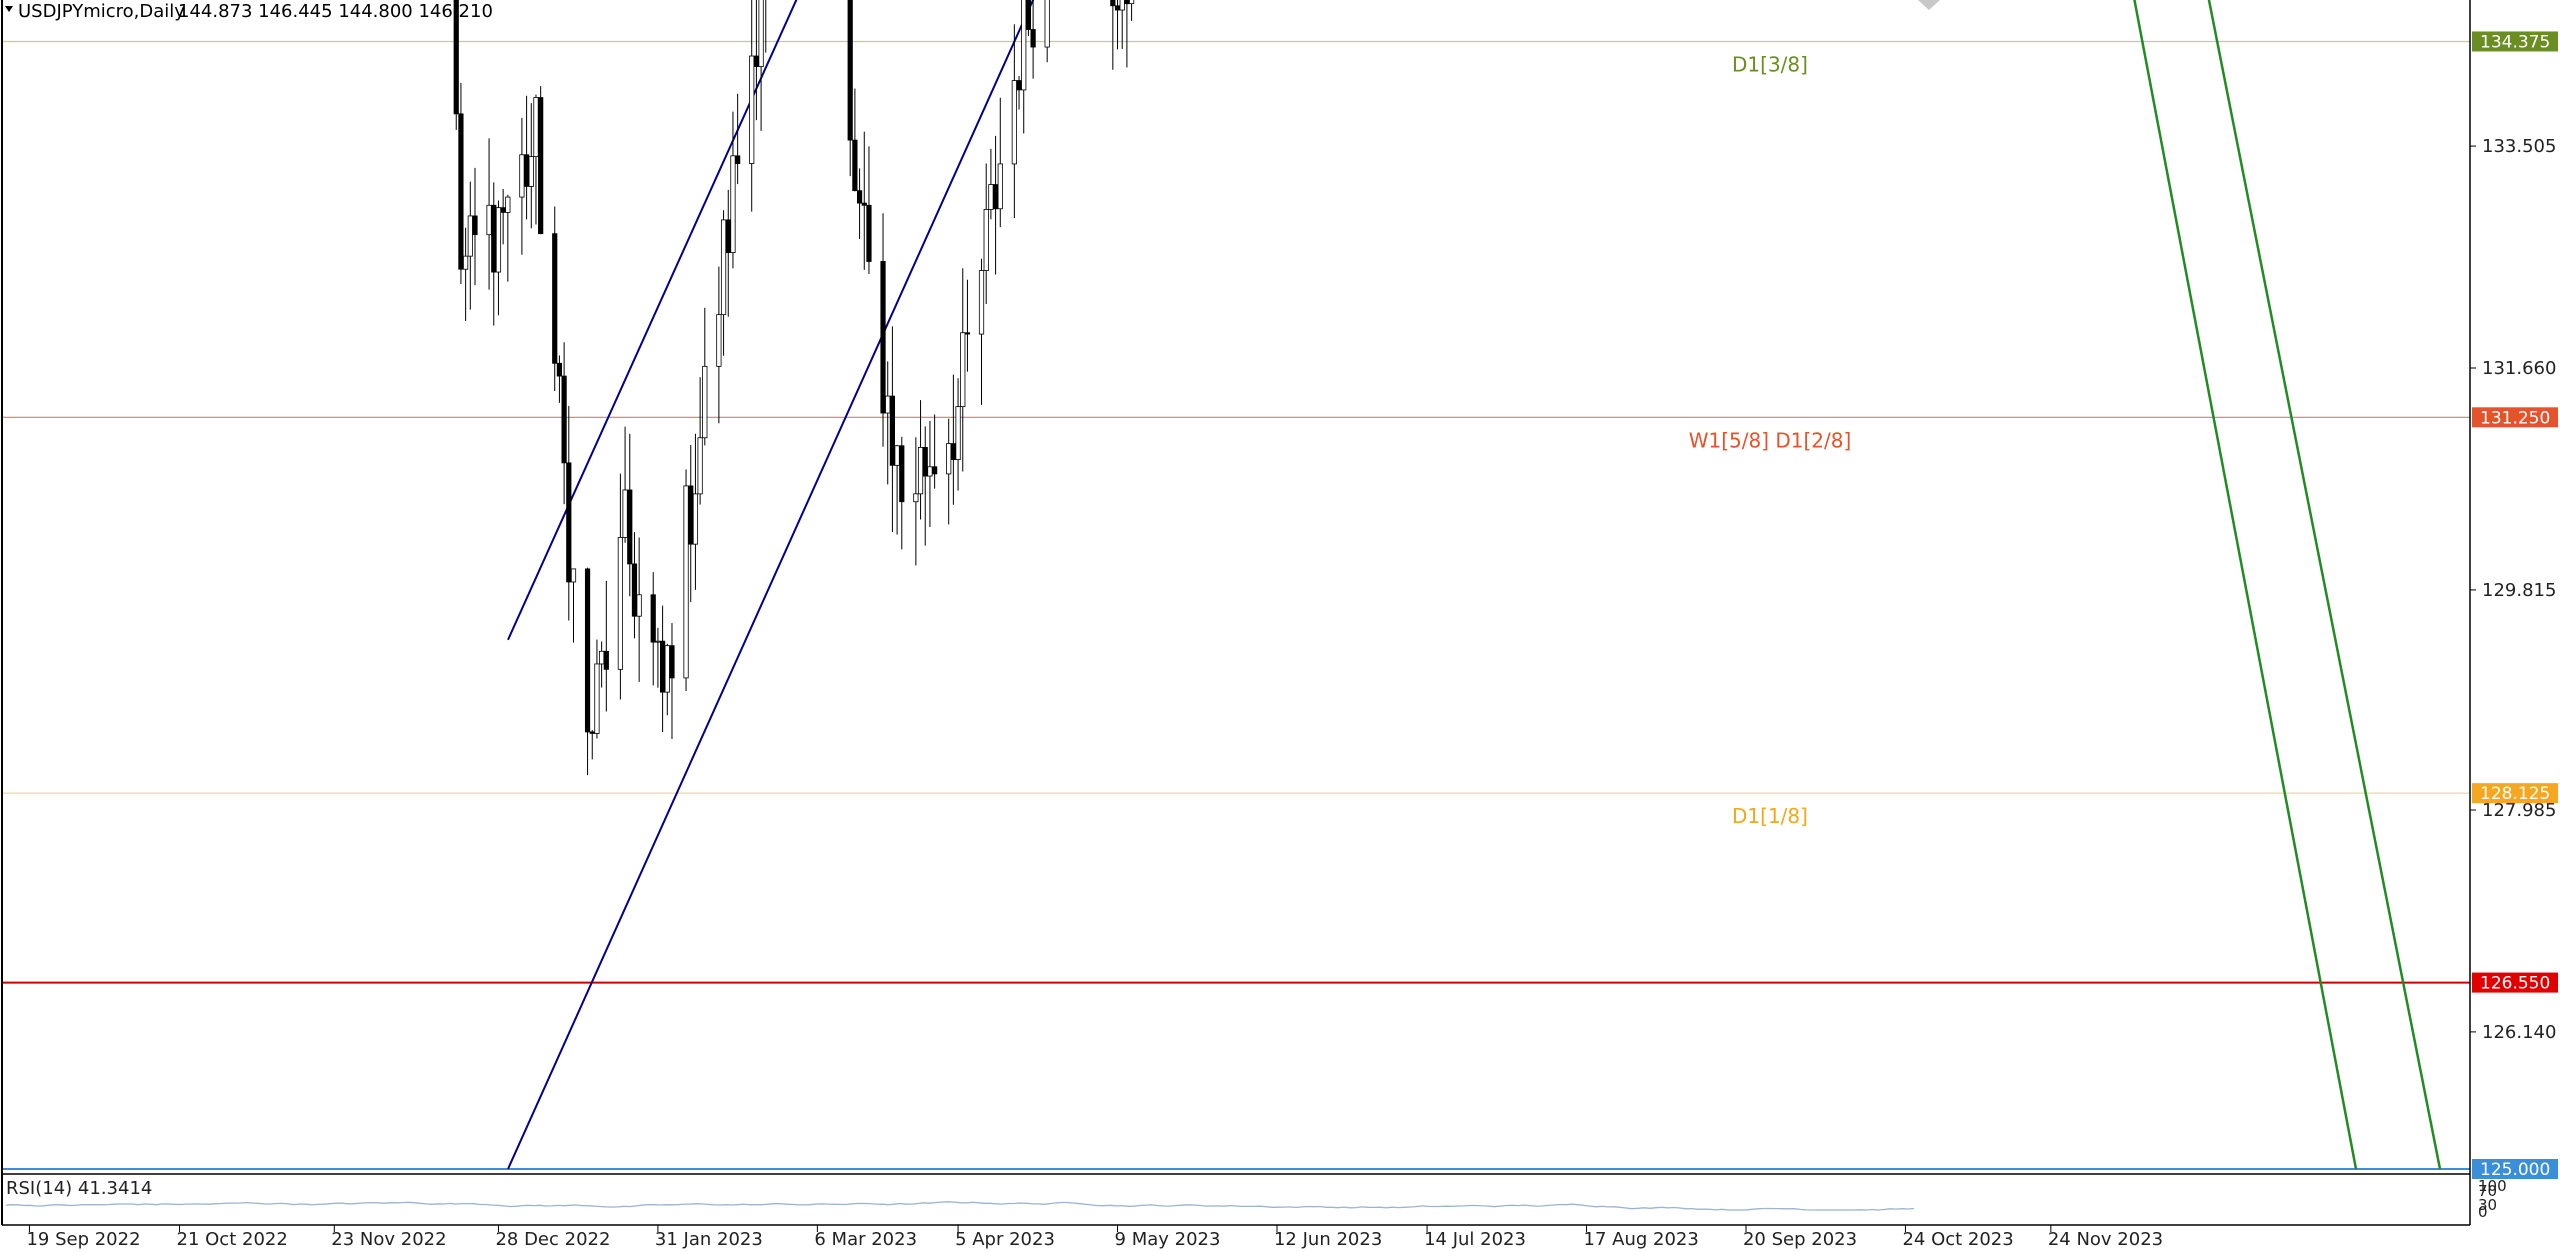  I want to click on price-tag: 126.550, so click(2515, 983).